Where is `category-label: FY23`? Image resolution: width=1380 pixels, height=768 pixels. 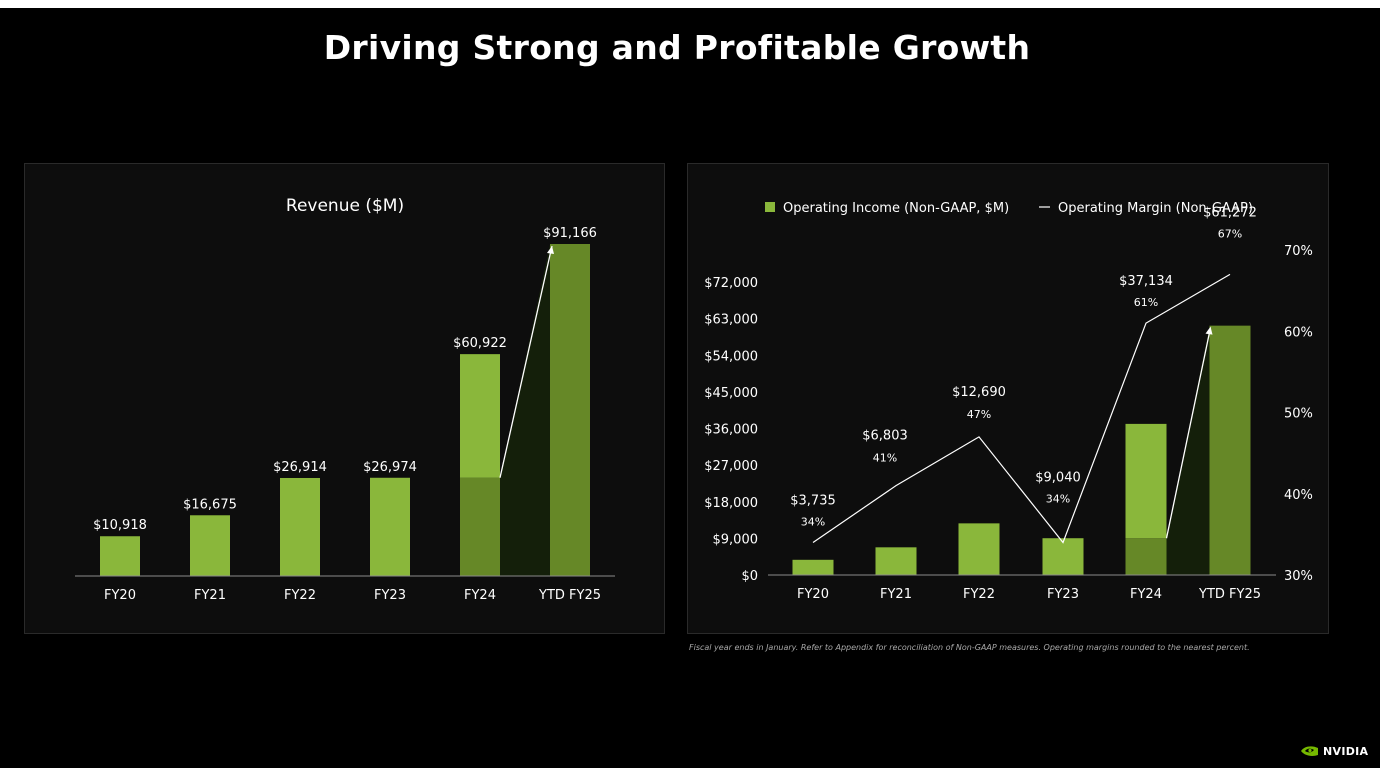
category-label: FY23 is located at coordinates (1063, 594).